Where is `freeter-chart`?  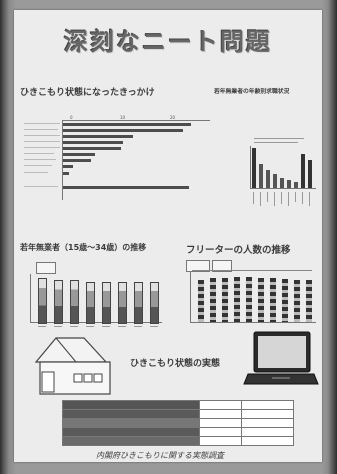
freeter-chart is located at coordinates (251, 298).